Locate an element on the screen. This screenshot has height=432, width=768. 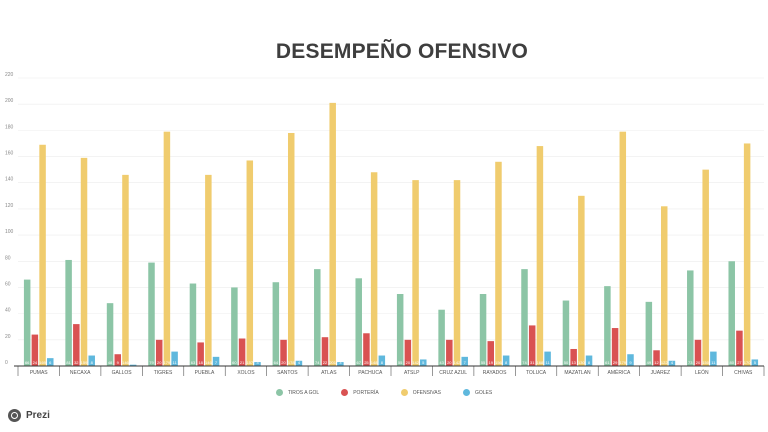
legend-item: GOLES is located at coordinates (477, 392).